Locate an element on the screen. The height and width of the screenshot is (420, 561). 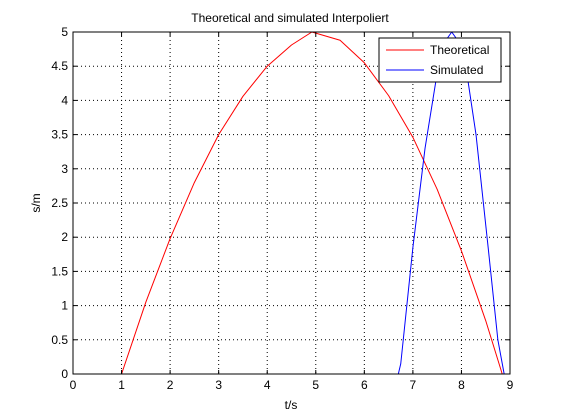
y-tick-label: 4 is located at coordinates (64, 100).